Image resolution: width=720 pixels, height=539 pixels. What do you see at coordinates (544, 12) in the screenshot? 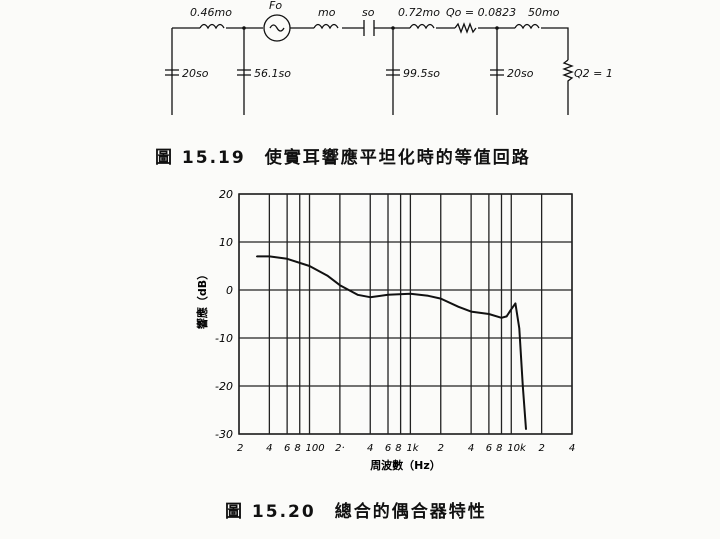
I see `label-l4: 50mo` at bounding box center [544, 12].